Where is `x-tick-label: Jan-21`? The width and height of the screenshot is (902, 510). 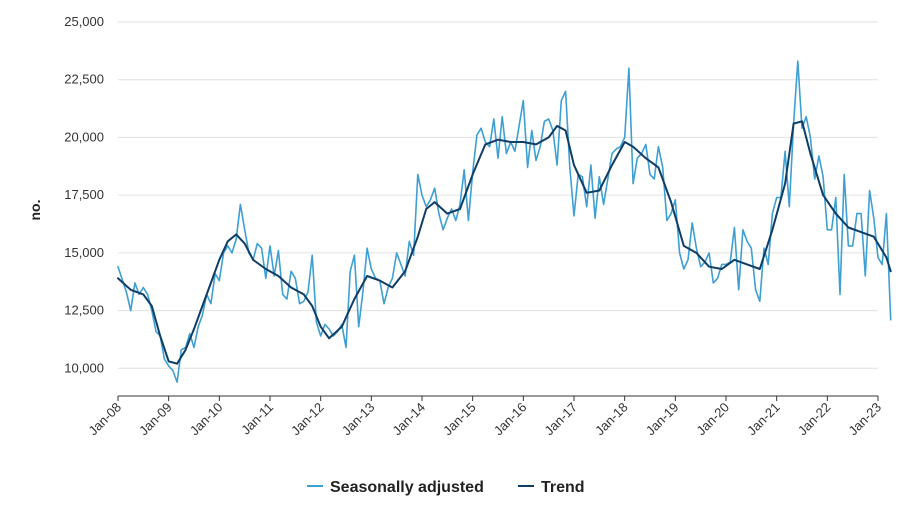
x-tick-label: Jan-21 is located at coordinates (763, 419).